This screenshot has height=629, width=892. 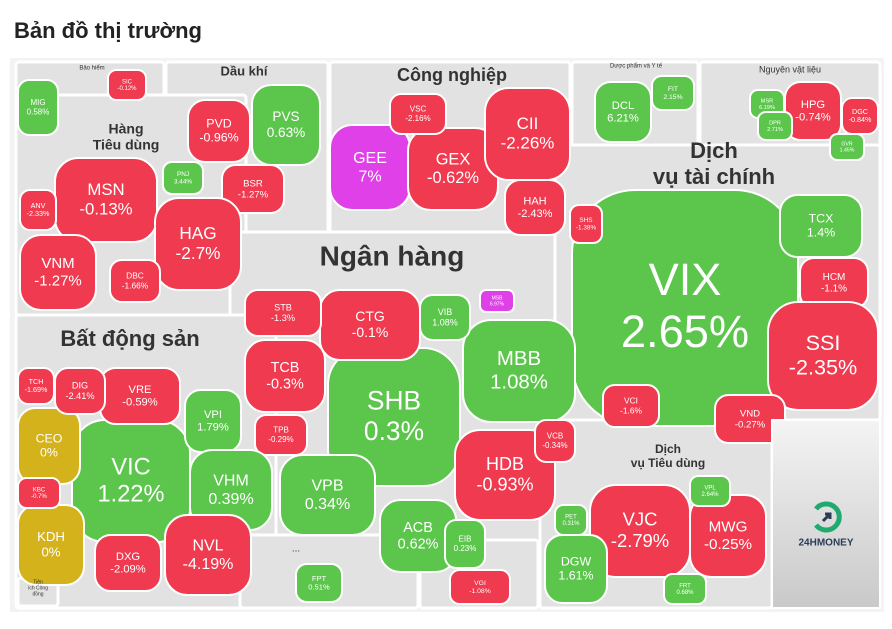 What do you see at coordinates (790, 69) in the screenshot?
I see `sector-label: Nguyên vật liệu` at bounding box center [790, 69].